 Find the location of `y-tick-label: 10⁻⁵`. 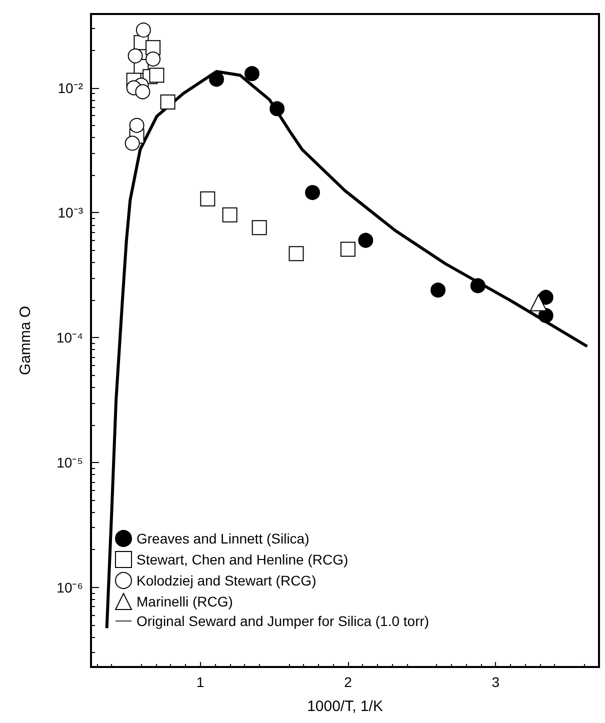

y-tick-label: 10⁻⁵ is located at coordinates (69, 462).